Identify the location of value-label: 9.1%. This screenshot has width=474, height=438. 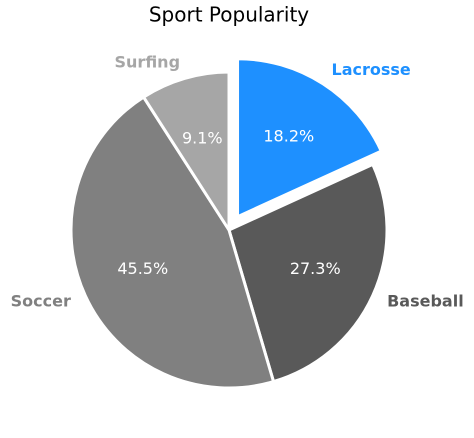
(202, 138).